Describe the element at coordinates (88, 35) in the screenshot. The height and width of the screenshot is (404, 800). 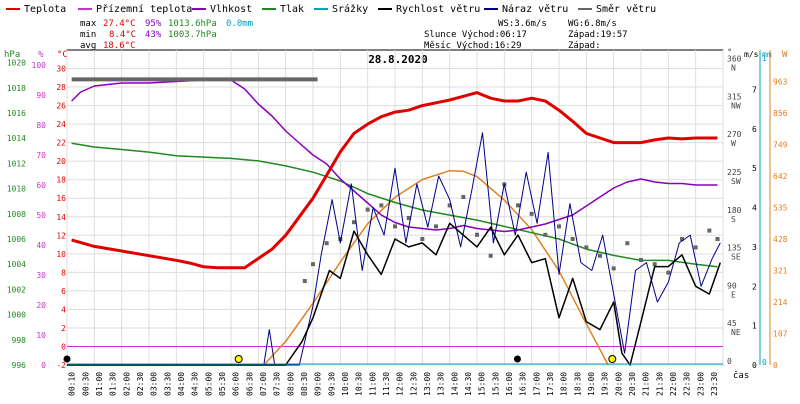
I see `stats-min-label: min` at that location.